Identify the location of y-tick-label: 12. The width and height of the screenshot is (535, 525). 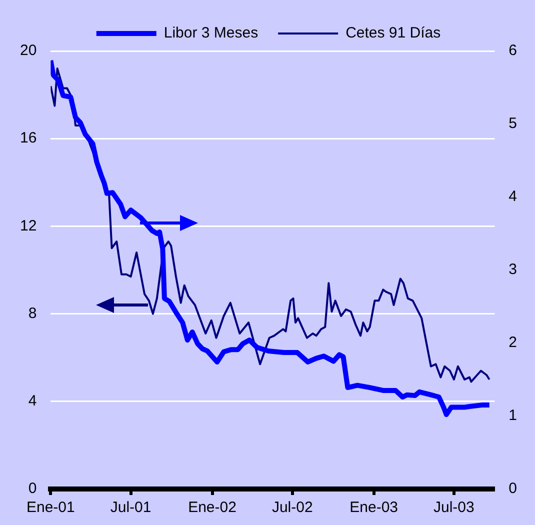
(28, 225).